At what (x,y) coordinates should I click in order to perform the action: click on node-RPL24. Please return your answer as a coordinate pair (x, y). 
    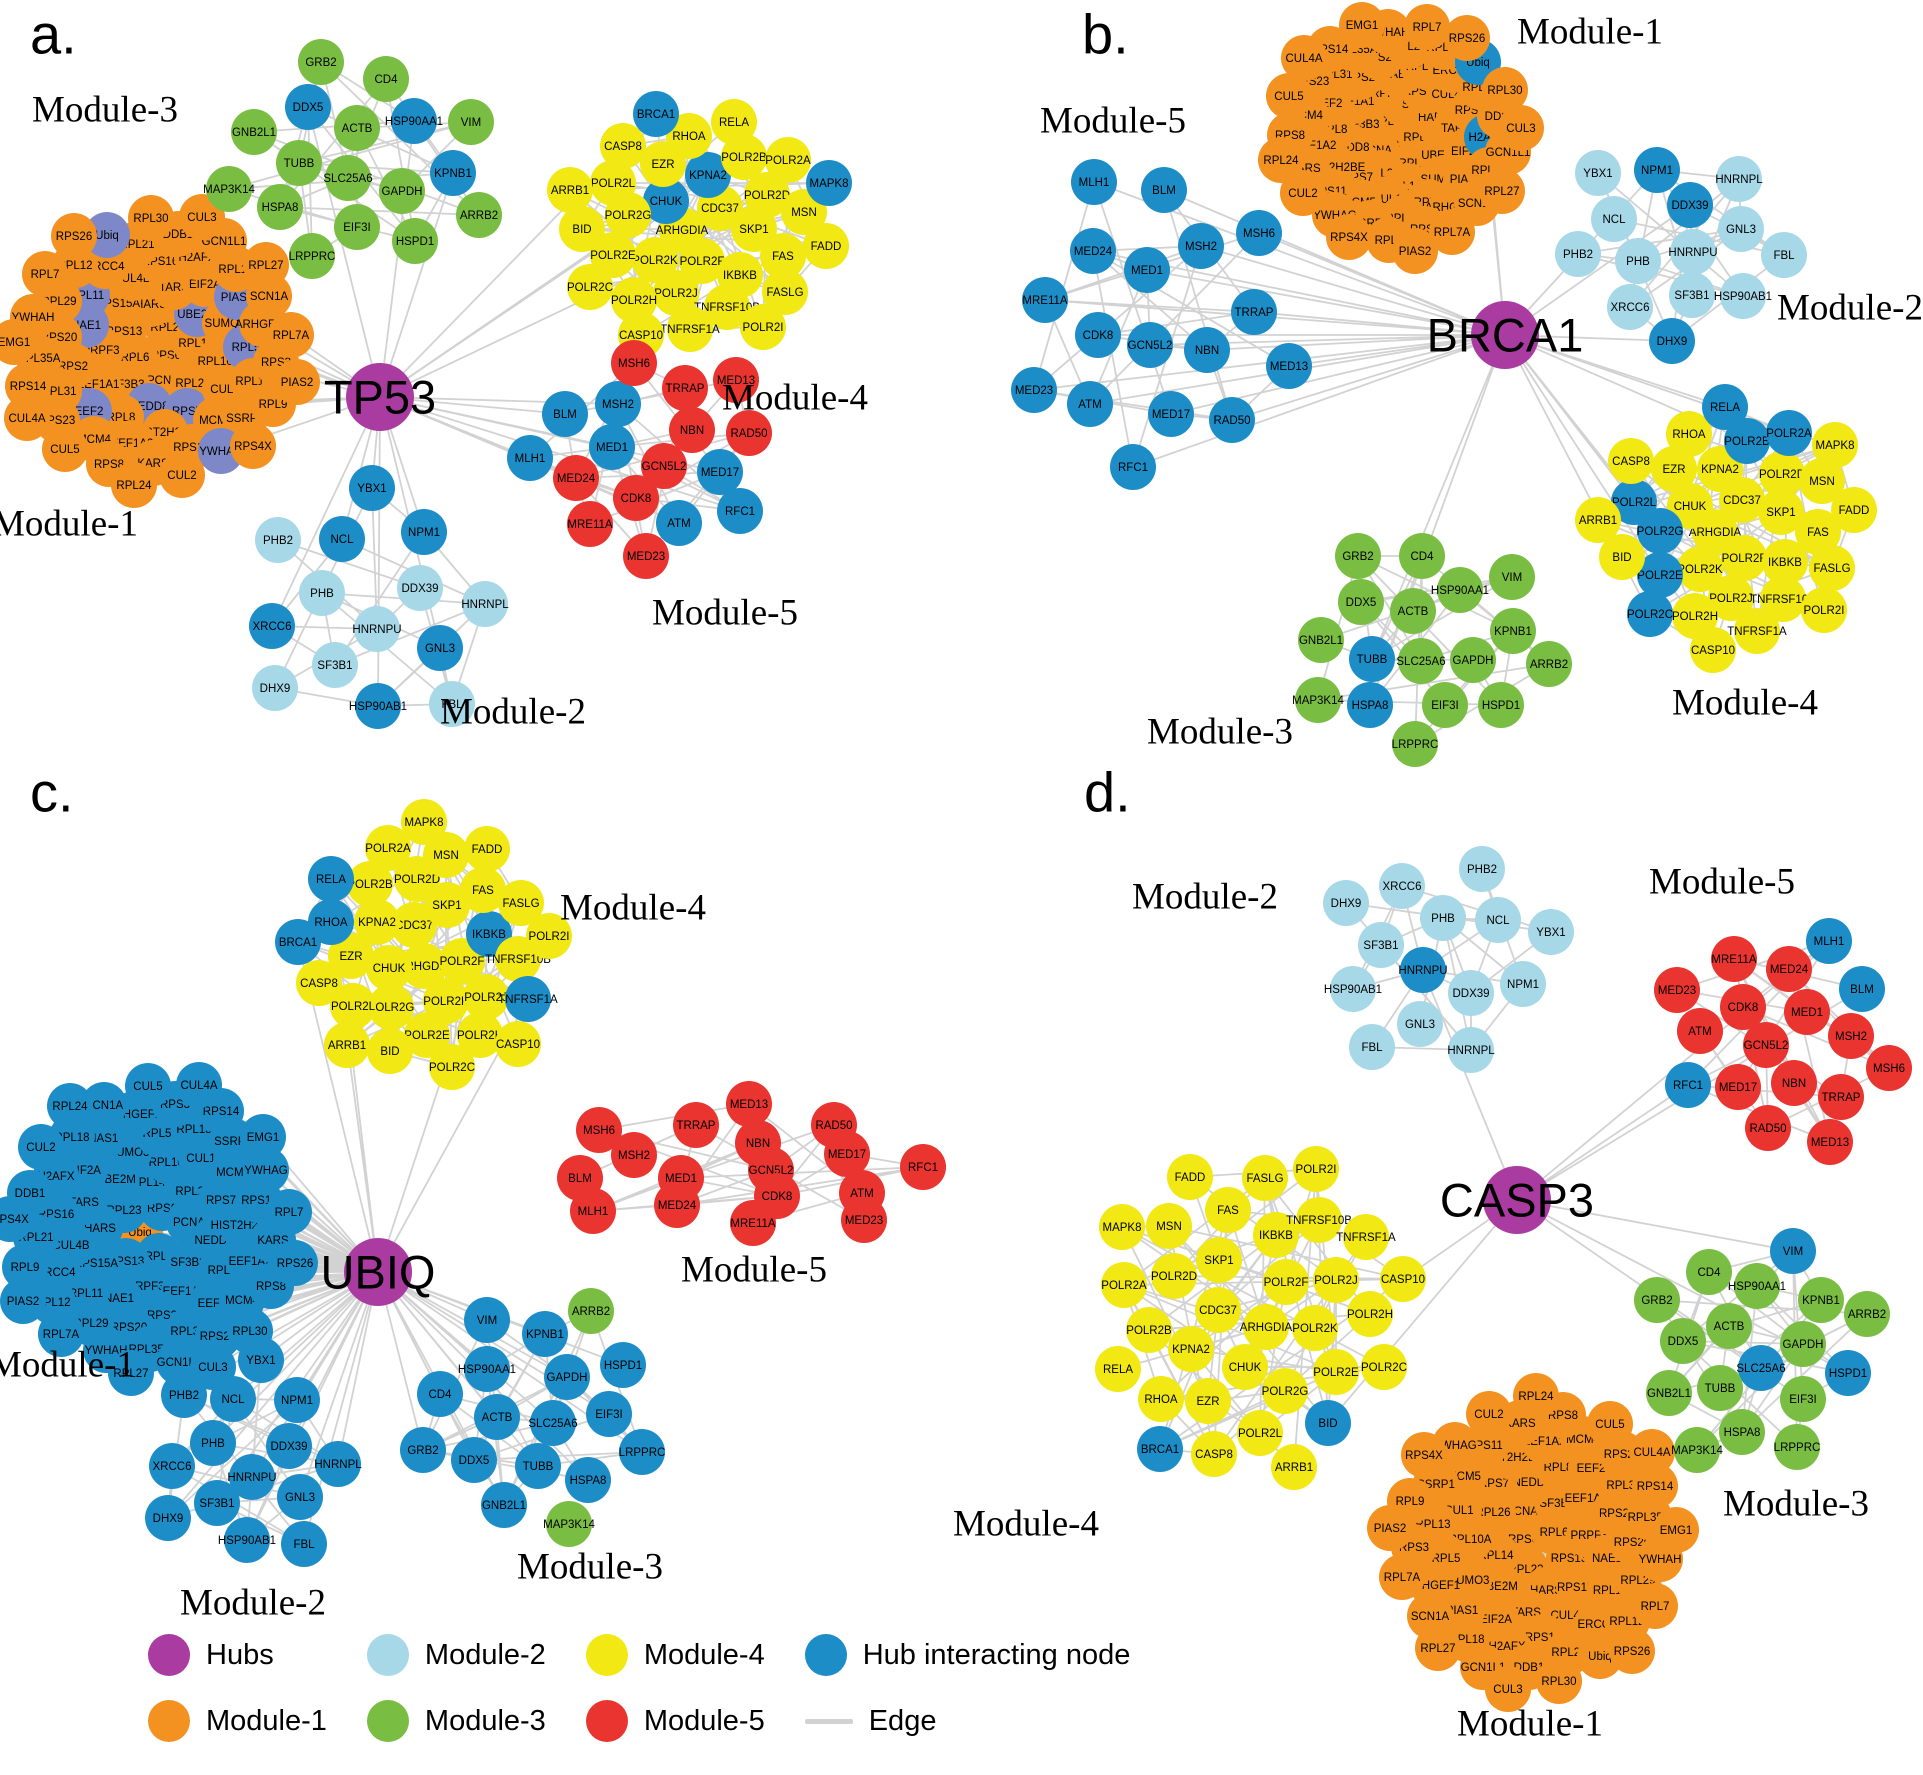
    Looking at the image, I should click on (1281, 160).